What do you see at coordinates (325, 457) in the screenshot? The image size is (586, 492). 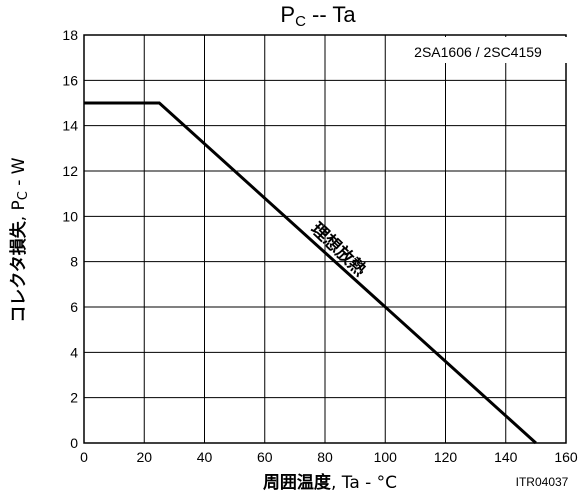 I see `x-tick-label: 80` at bounding box center [325, 457].